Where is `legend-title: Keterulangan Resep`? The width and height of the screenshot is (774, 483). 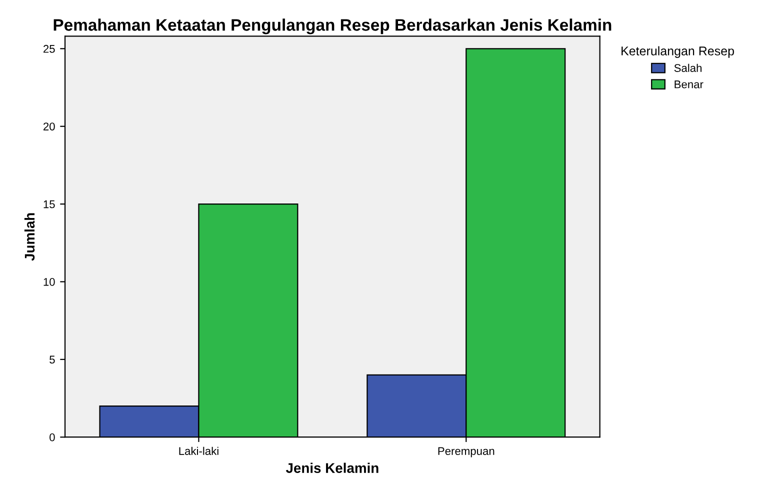 legend-title: Keterulangan Resep is located at coordinates (678, 52).